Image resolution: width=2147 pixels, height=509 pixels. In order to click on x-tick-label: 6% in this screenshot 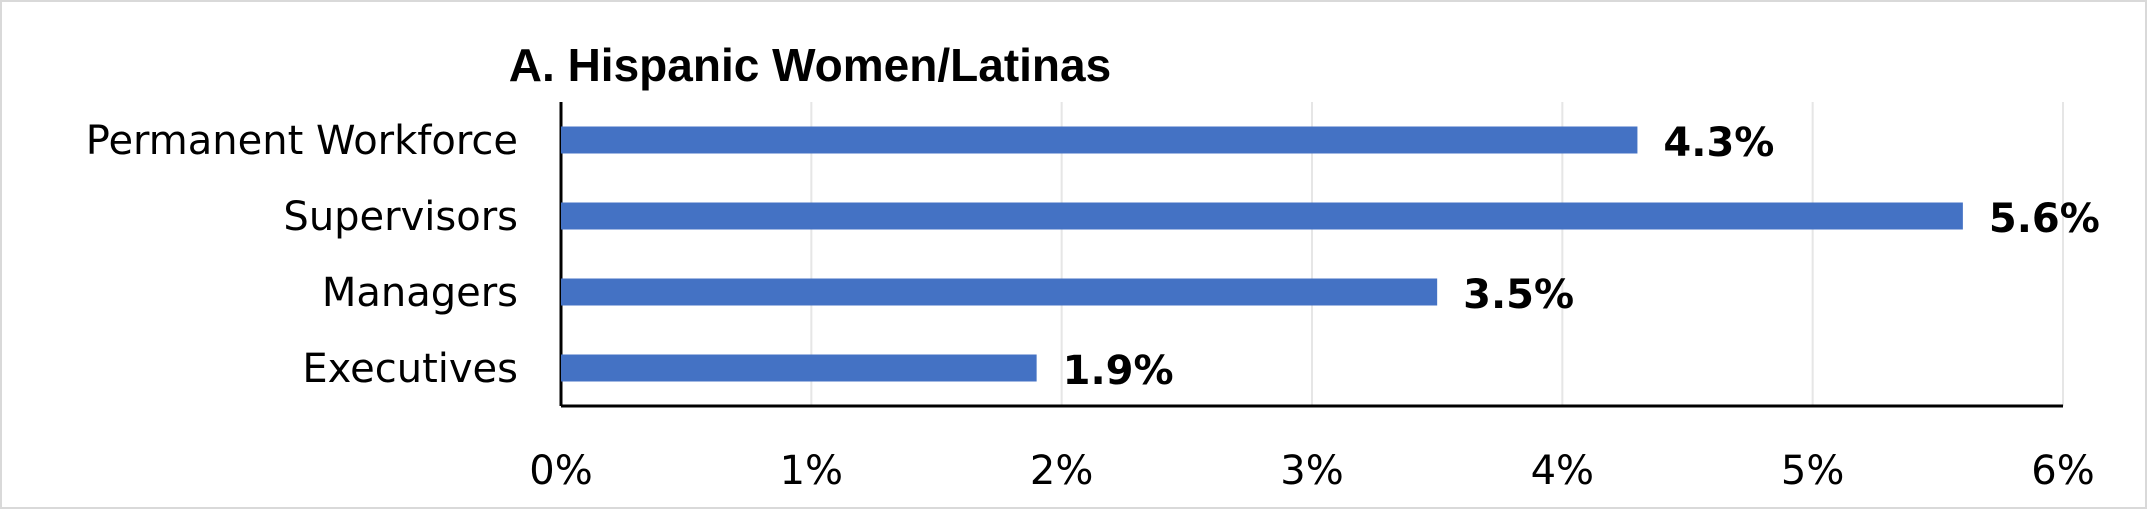, I will do `click(2062, 471)`.